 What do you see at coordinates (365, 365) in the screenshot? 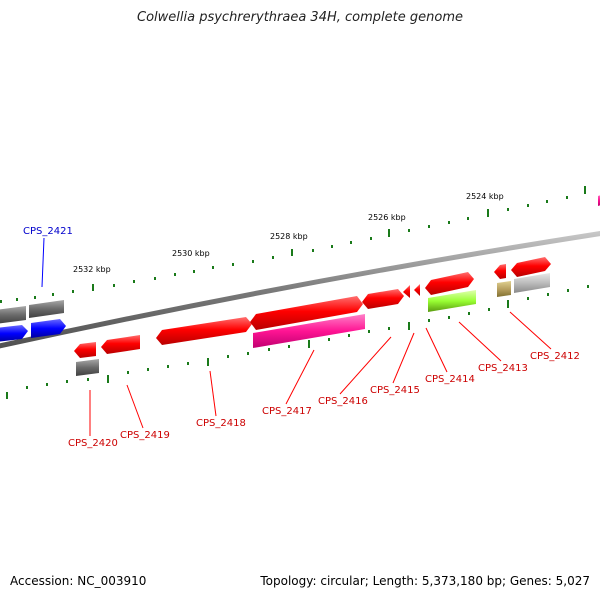
I see `leader-cps2416` at bounding box center [365, 365].